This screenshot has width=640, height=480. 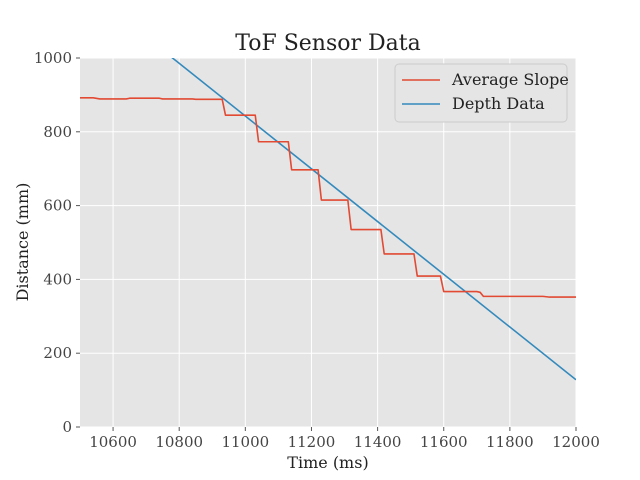 I want to click on x-tick-label: 11200, so click(x=312, y=442).